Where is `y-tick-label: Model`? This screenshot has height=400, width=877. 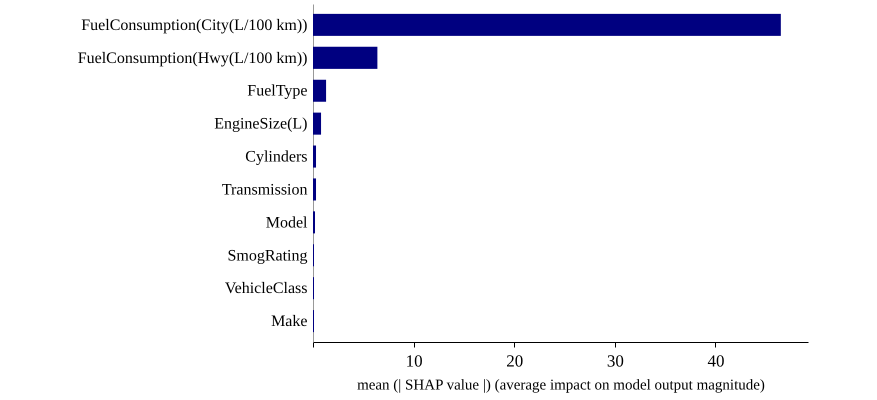 y-tick-label: Model is located at coordinates (287, 223).